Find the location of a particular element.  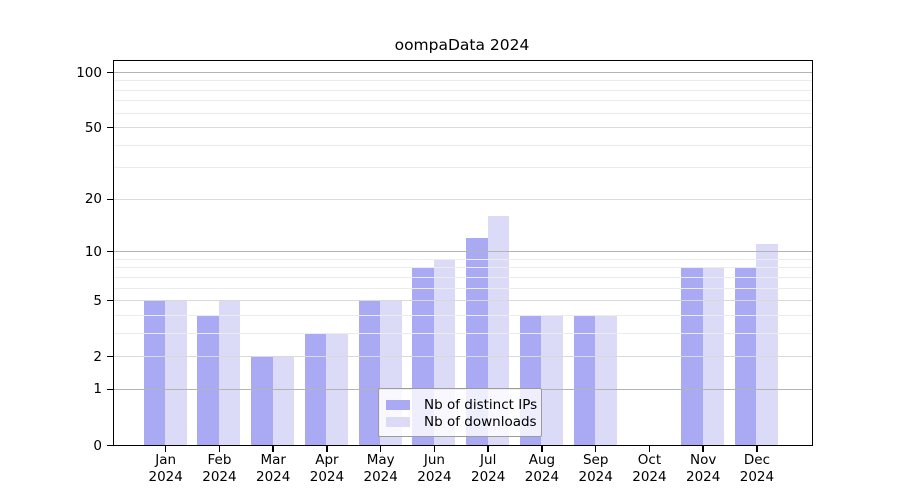

x-tick-jan is located at coordinates (165, 448).